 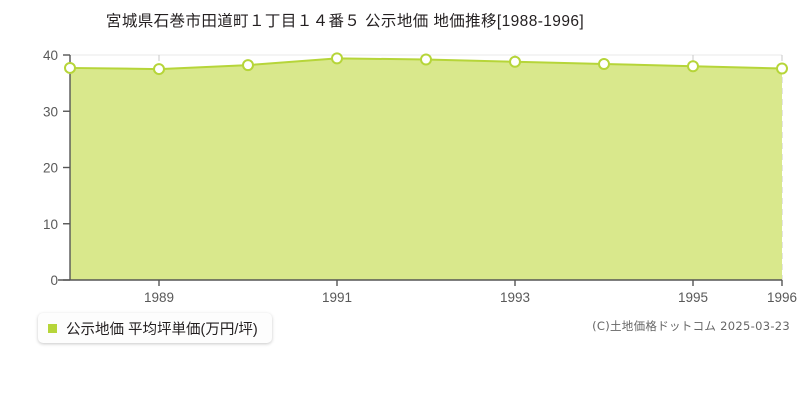 I want to click on y-tick-label: 40, so click(x=50, y=55).